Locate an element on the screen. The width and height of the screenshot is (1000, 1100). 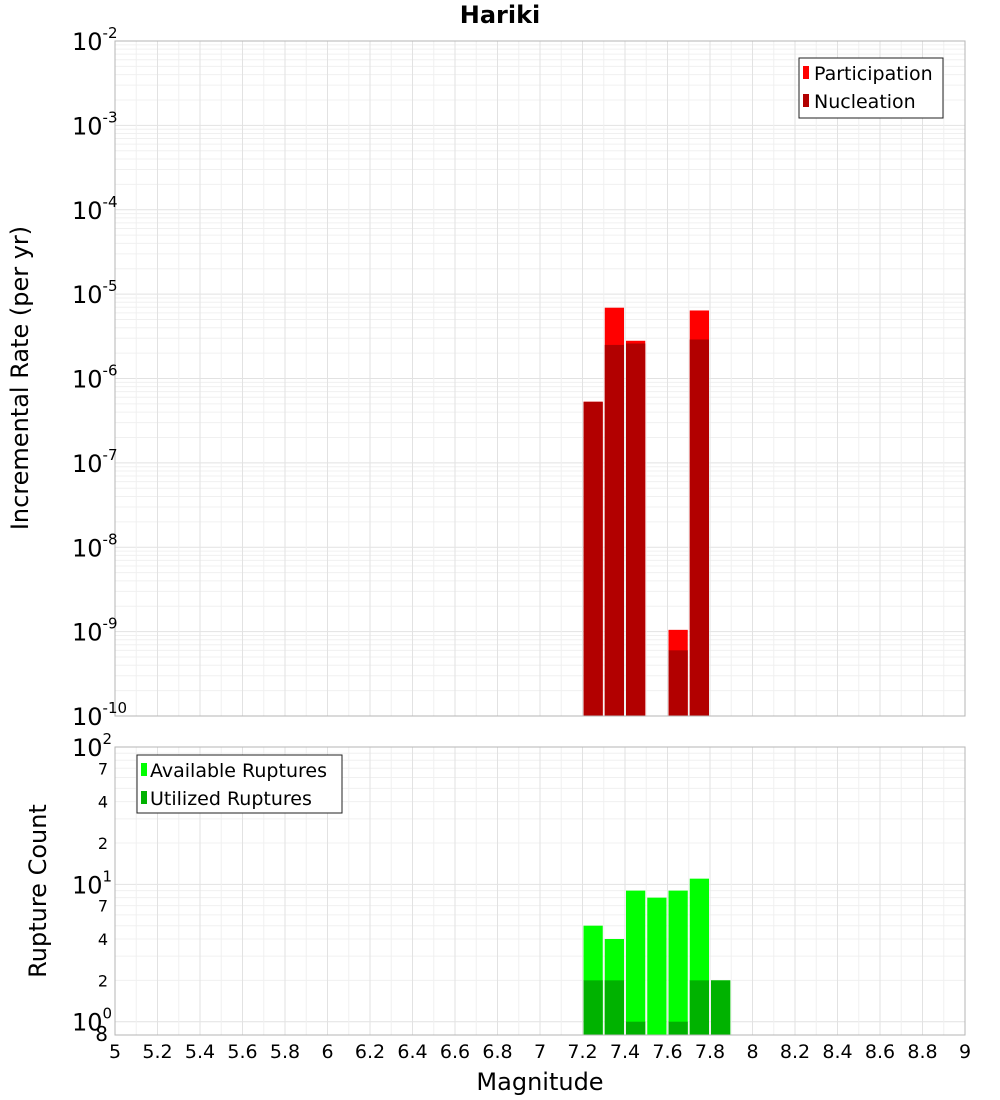
x-tick-label: 7 is located at coordinates (540, 1052).